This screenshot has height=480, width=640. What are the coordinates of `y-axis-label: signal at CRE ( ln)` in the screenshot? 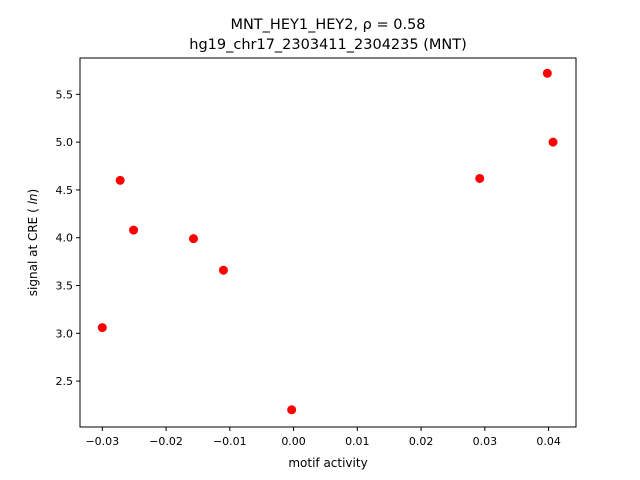 It's located at (33, 242).